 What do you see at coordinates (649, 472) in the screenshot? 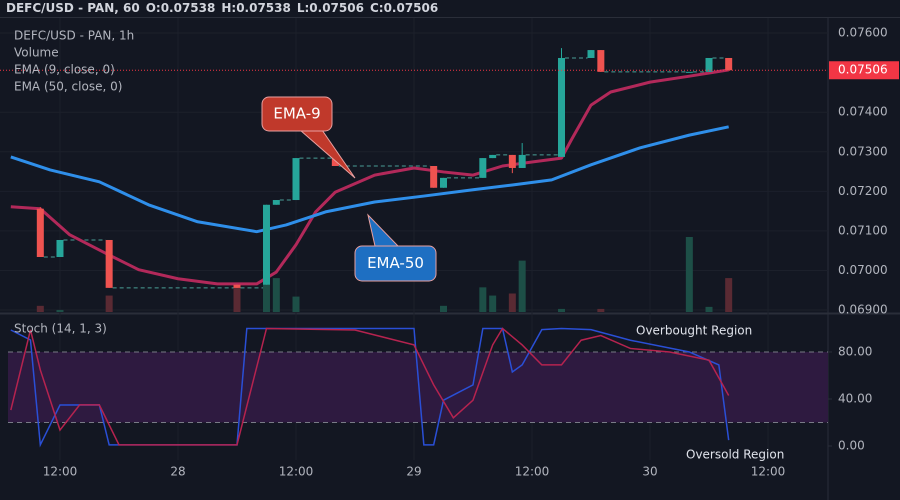
I see `x-tick-label: 30` at bounding box center [649, 472].